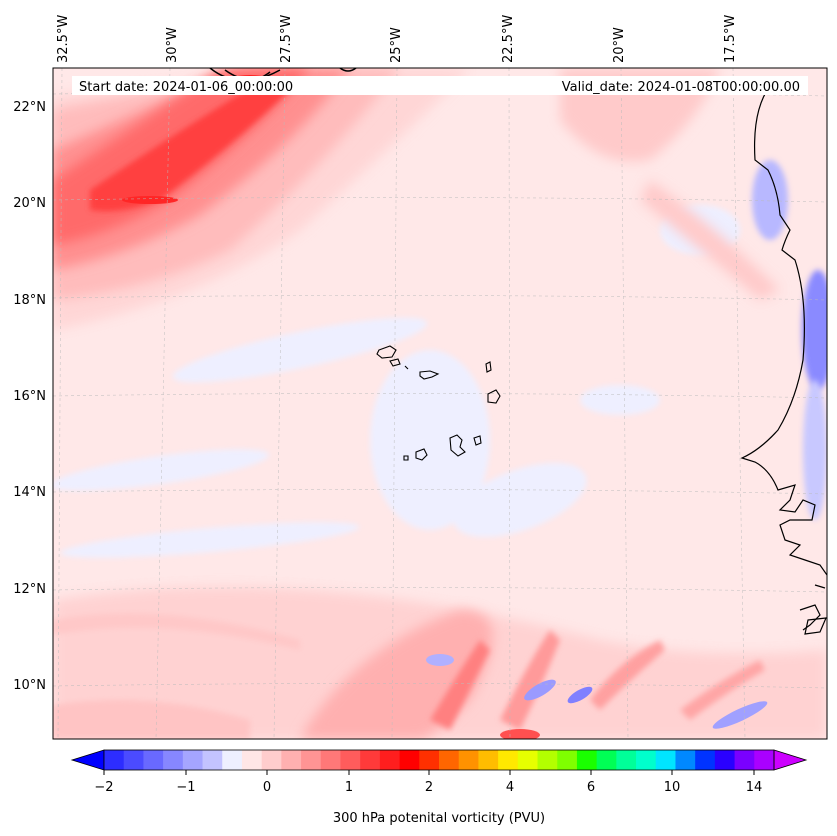  What do you see at coordinates (440, 85) in the screenshot?
I see `date-header-box` at bounding box center [440, 85].